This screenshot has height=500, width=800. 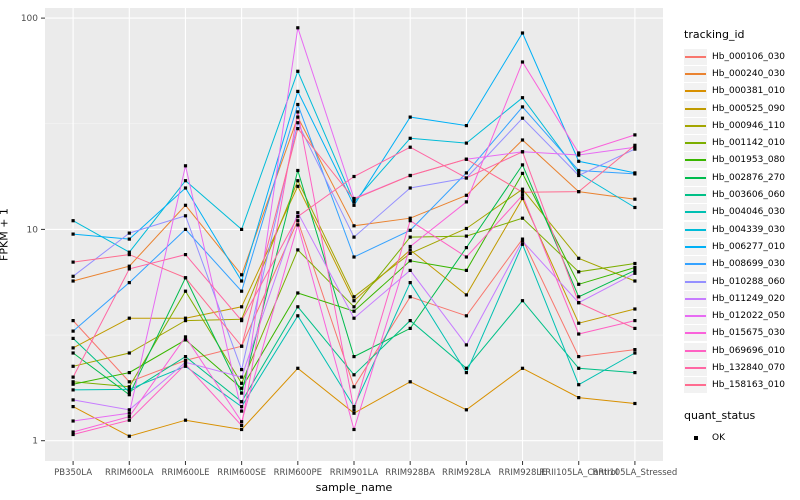 I want to click on legend-item-label: Hb_010288_060, so click(x=749, y=281).